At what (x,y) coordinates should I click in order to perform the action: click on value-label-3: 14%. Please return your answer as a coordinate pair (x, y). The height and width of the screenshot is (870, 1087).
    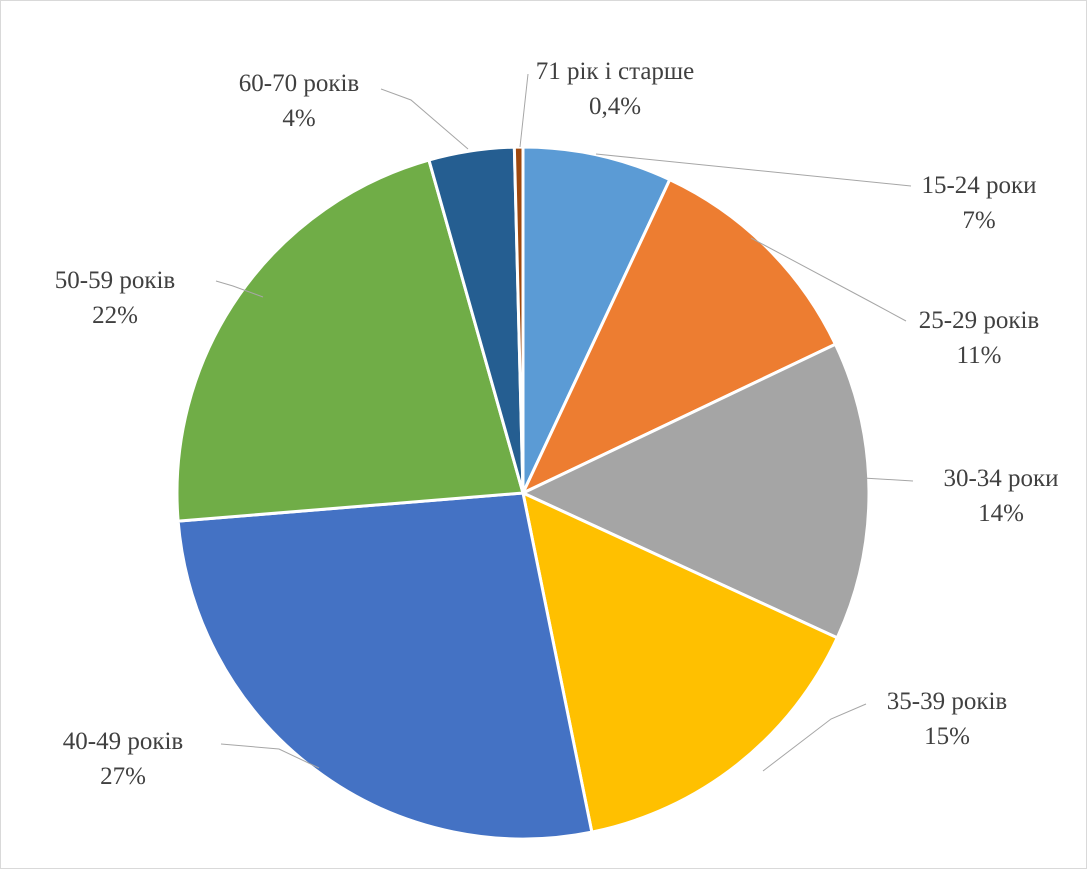
    Looking at the image, I should click on (1001, 513).